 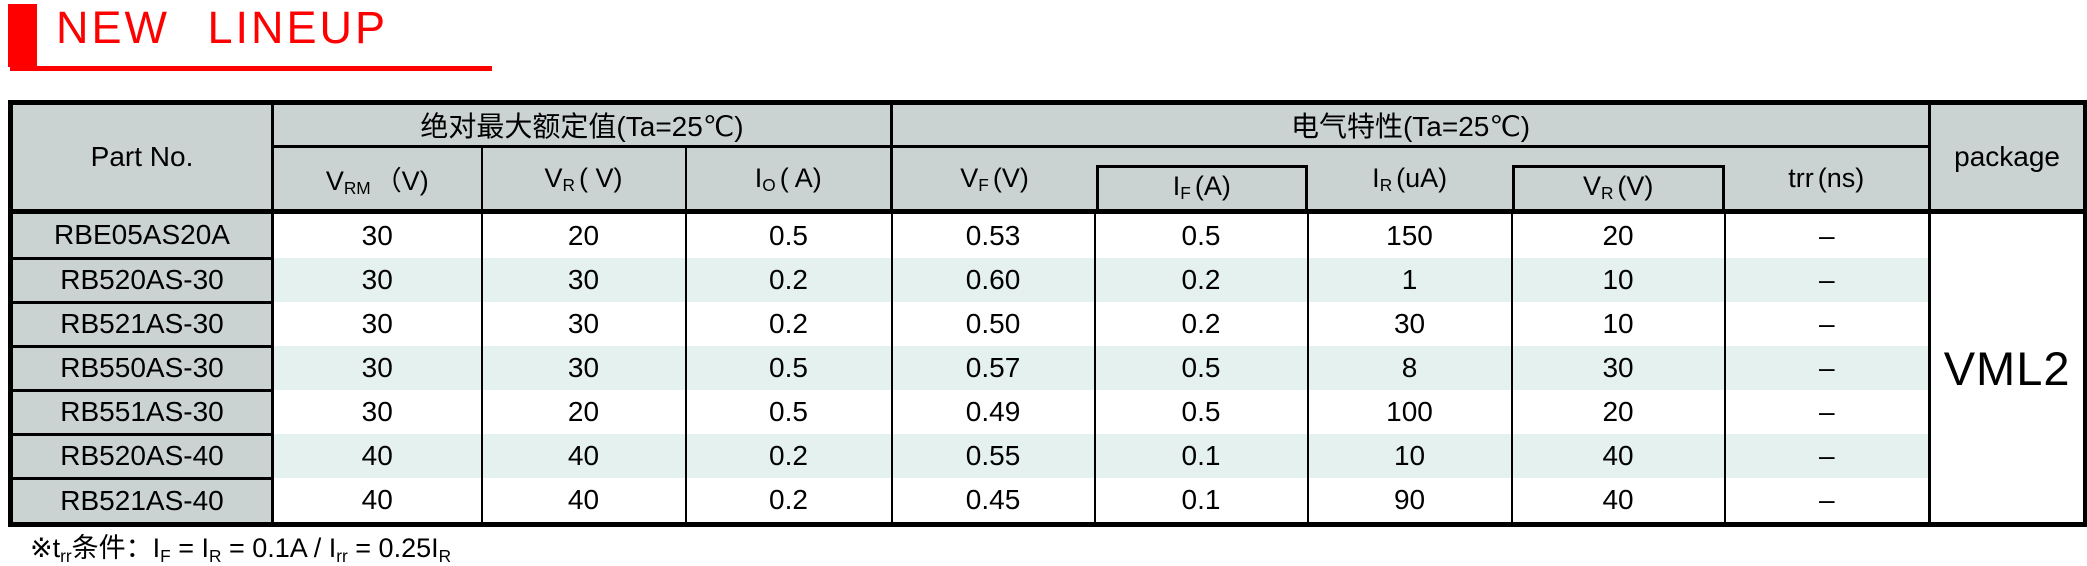 I want to click on table-row: RB550AS-30 30 30 0.5 0.57 0.5 8 30–, so click(x=1048, y=369).